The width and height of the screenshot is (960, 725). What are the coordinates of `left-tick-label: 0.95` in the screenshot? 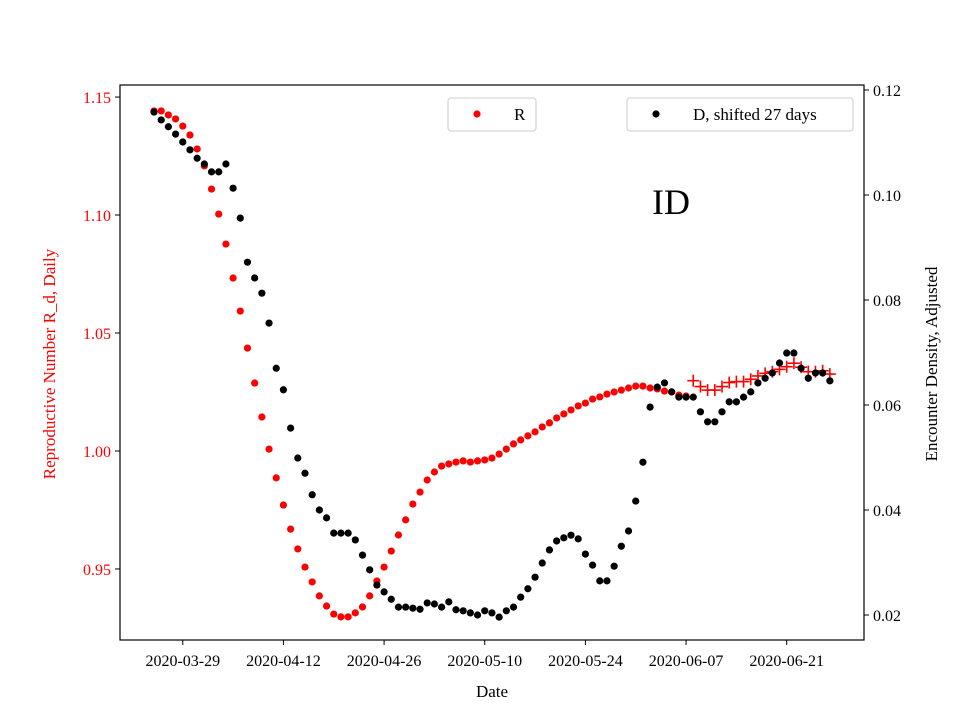 It's located at (97, 570).